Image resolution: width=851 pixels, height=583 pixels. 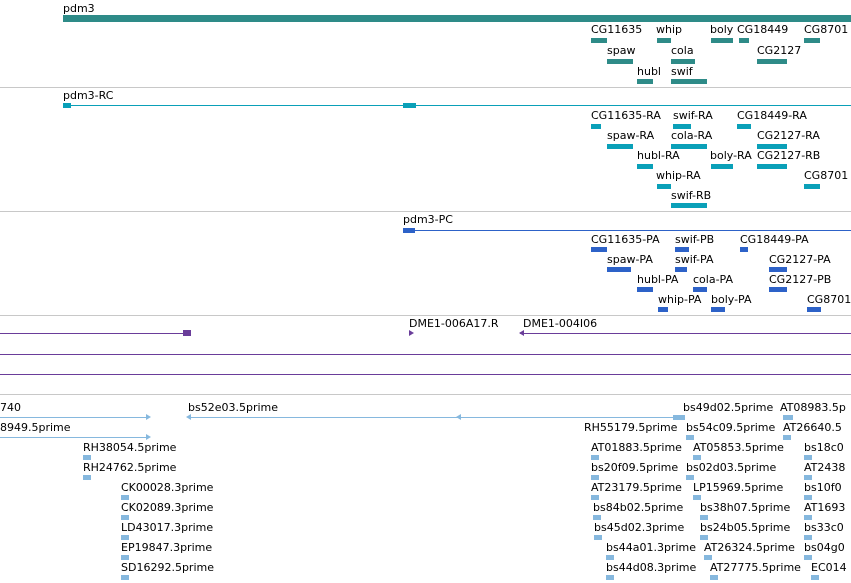 I want to click on rna-line-pdm3-RC, so click(x=457, y=105).